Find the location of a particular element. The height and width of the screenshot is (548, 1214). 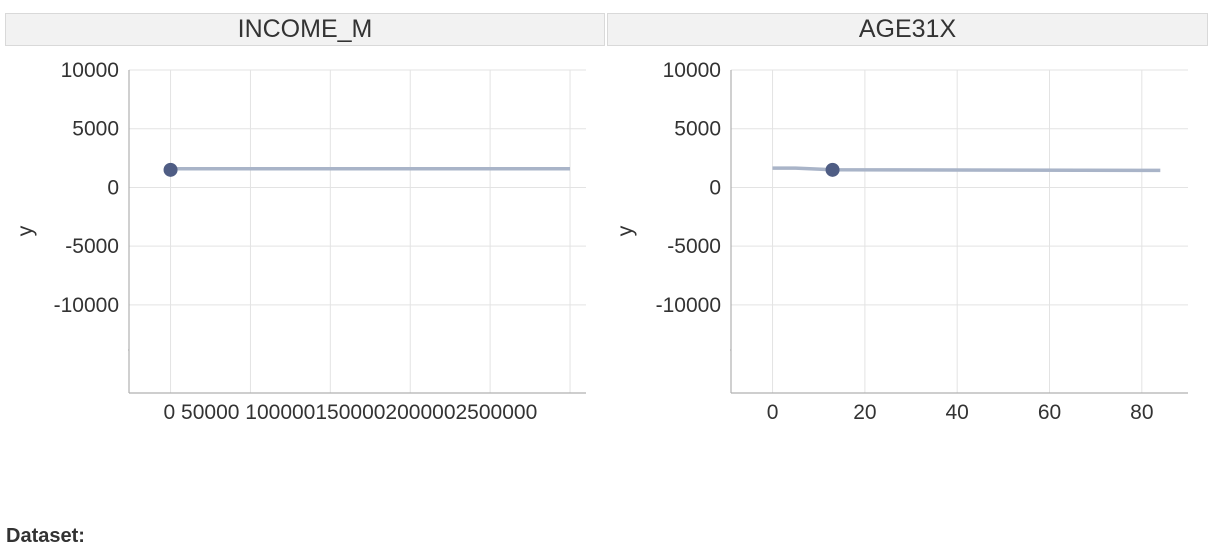

panel-title-age31x: AGE31X is located at coordinates (907, 29).